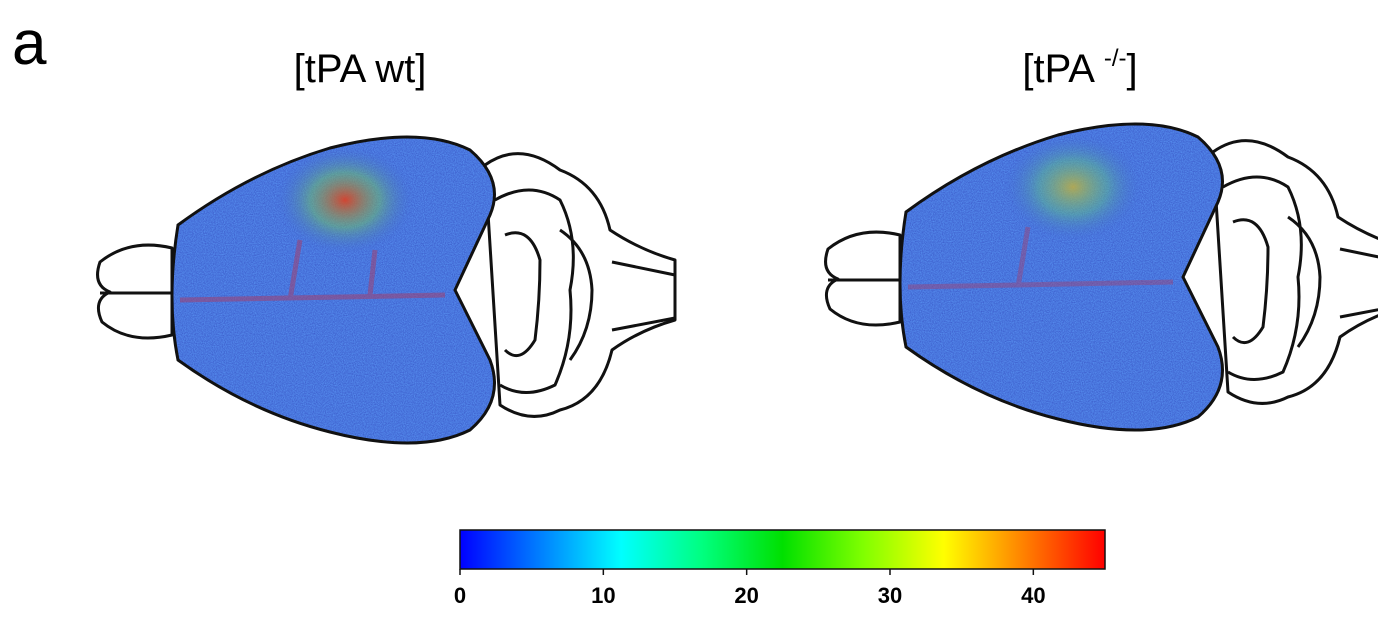 Image resolution: width=1378 pixels, height=617 pixels. I want to click on tick-label: 0, so click(460, 595).